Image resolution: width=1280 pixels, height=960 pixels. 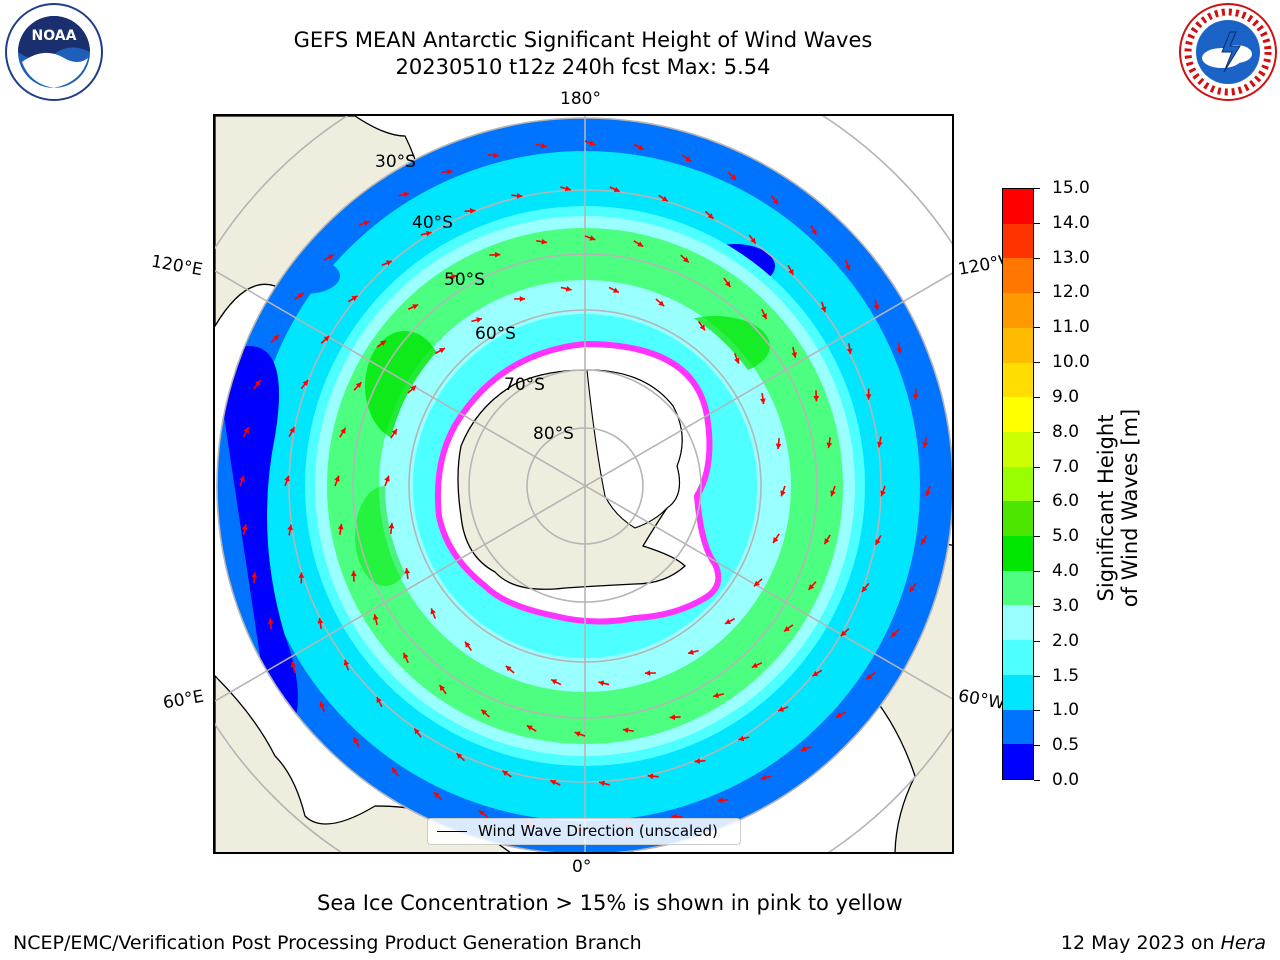 What do you see at coordinates (54, 52) in the screenshot?
I see `noaa-logo: NOAA` at bounding box center [54, 52].